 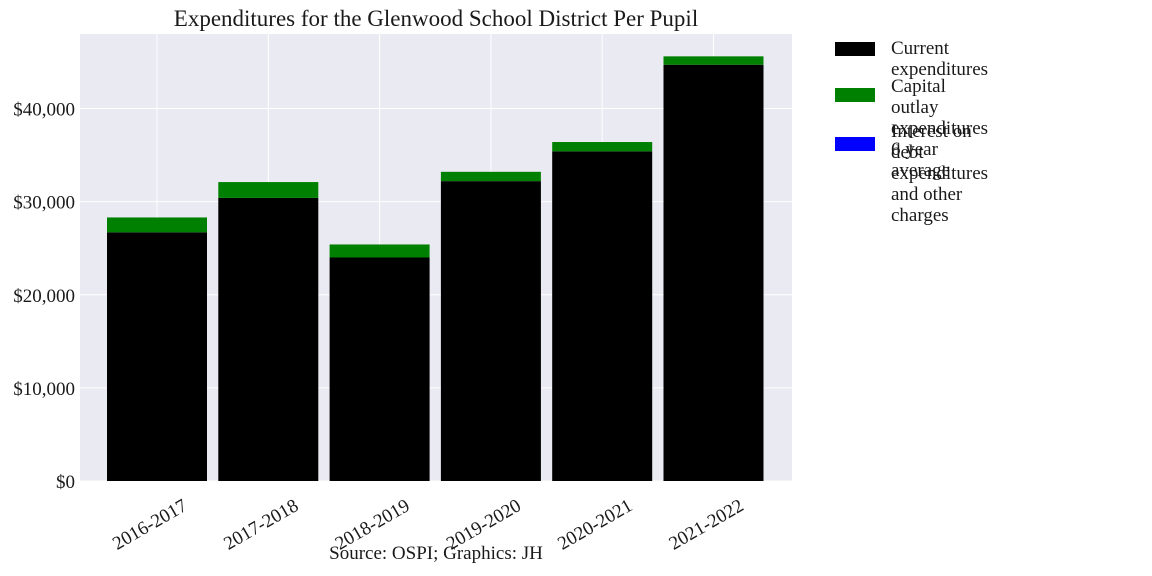 I want to click on legend-swatch-current, so click(x=855, y=49).